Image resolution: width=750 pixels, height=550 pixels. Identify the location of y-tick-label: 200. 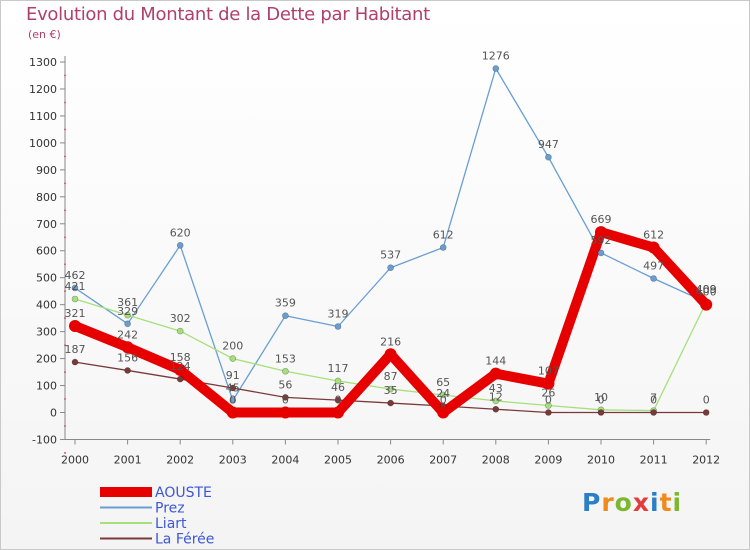
(46, 359).